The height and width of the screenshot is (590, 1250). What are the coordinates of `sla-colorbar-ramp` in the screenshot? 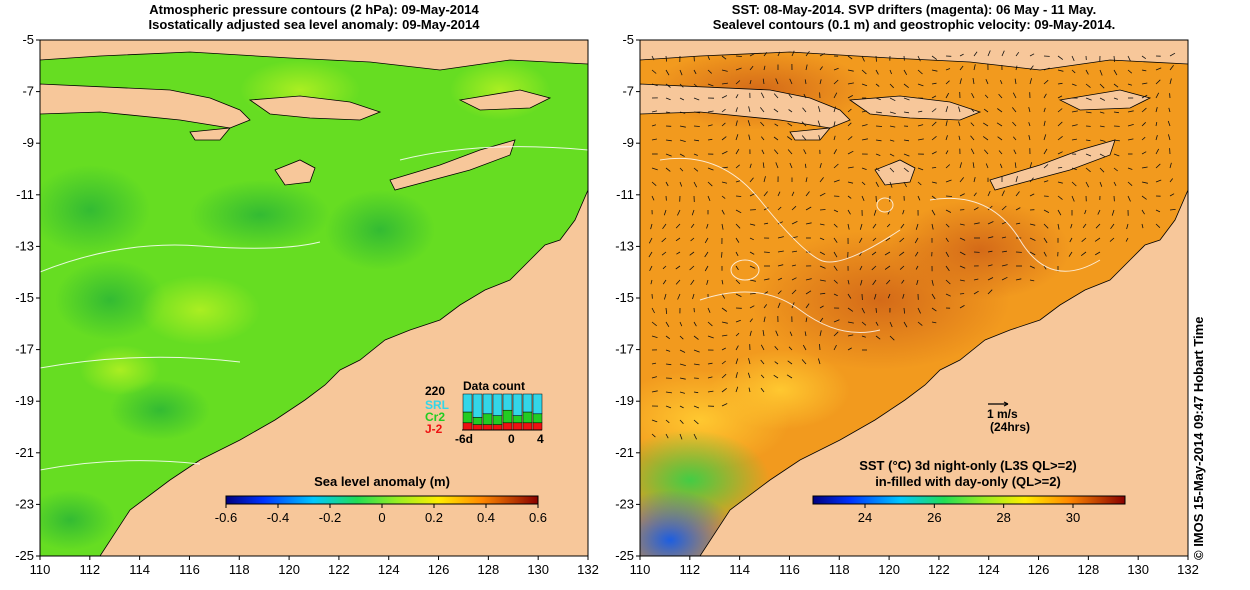 It's located at (382, 500).